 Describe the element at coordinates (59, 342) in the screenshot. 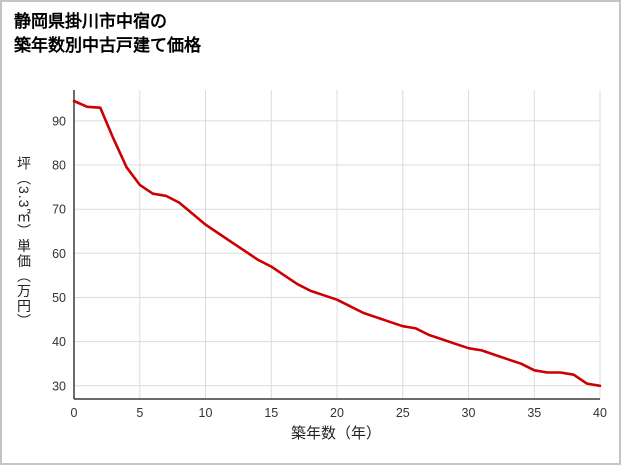

I see `y-tick-label: 40` at that location.